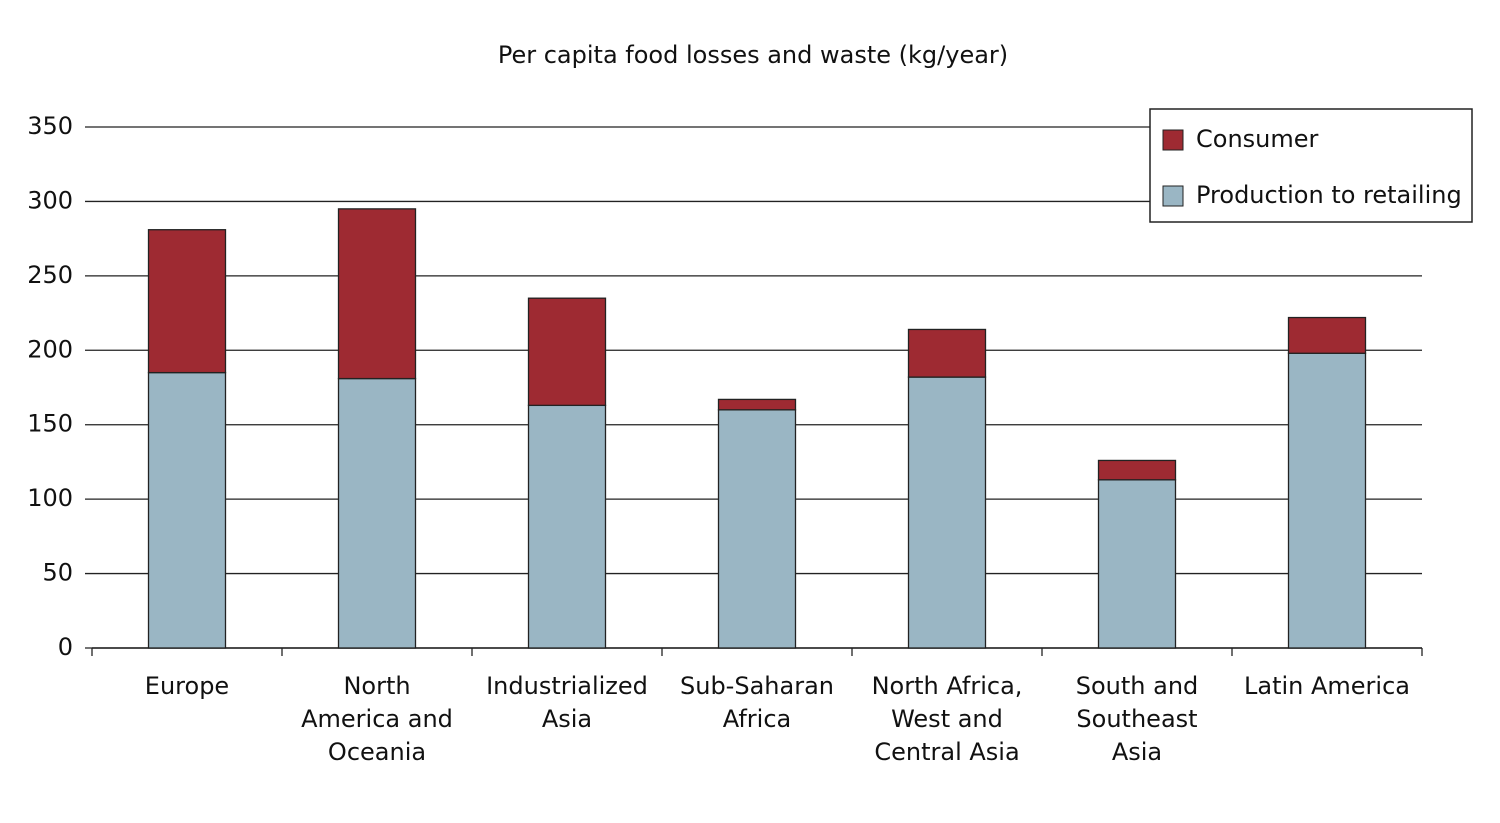 This screenshot has width=1500, height=823. What do you see at coordinates (947, 719) in the screenshot?
I see `x-tick-label: North Africa, West and Central Asia` at bounding box center [947, 719].